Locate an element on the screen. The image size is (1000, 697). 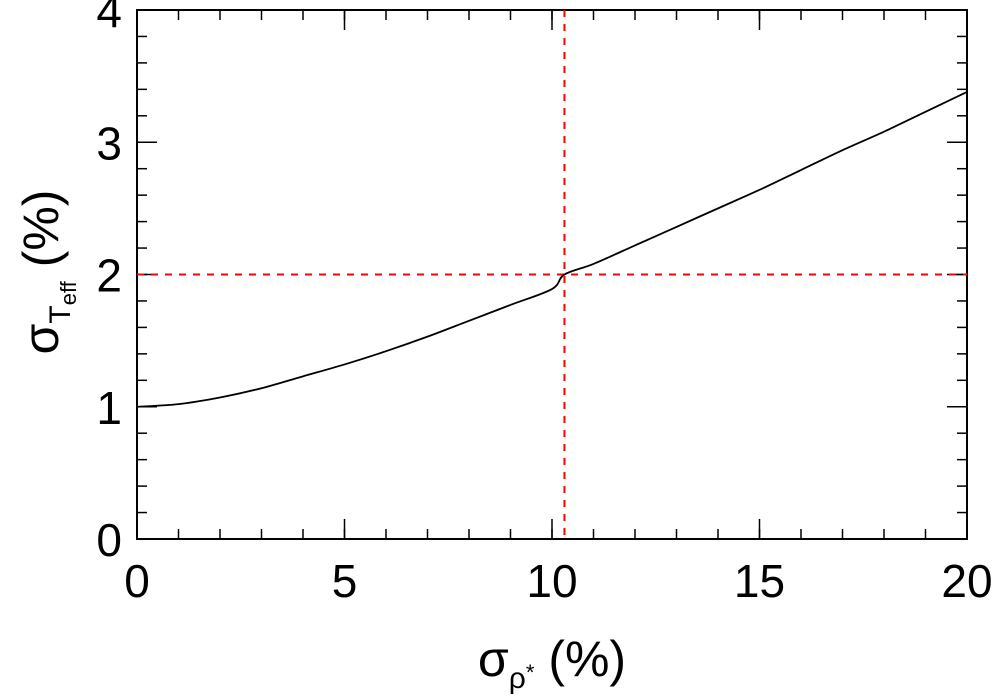
y-axis-label-unit: (%) is located at coordinates (41, 236).